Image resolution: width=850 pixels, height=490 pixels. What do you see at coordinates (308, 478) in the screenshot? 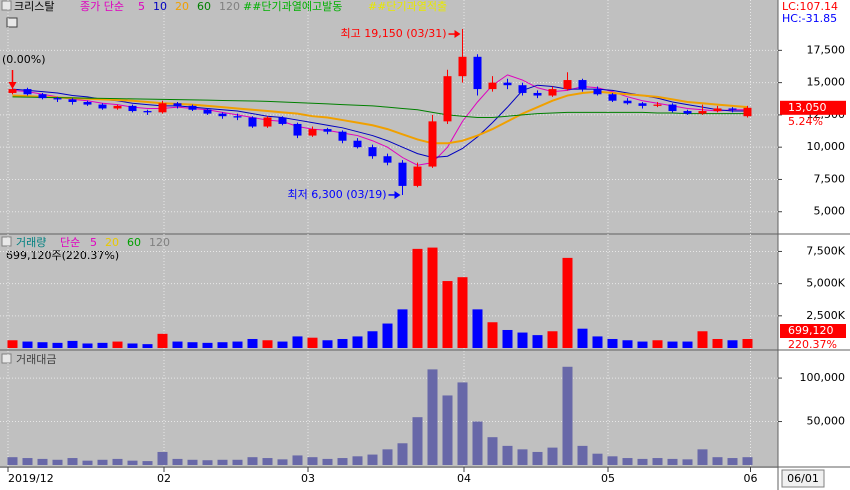
I see `x-tick-label: 03` at bounding box center [308, 478].